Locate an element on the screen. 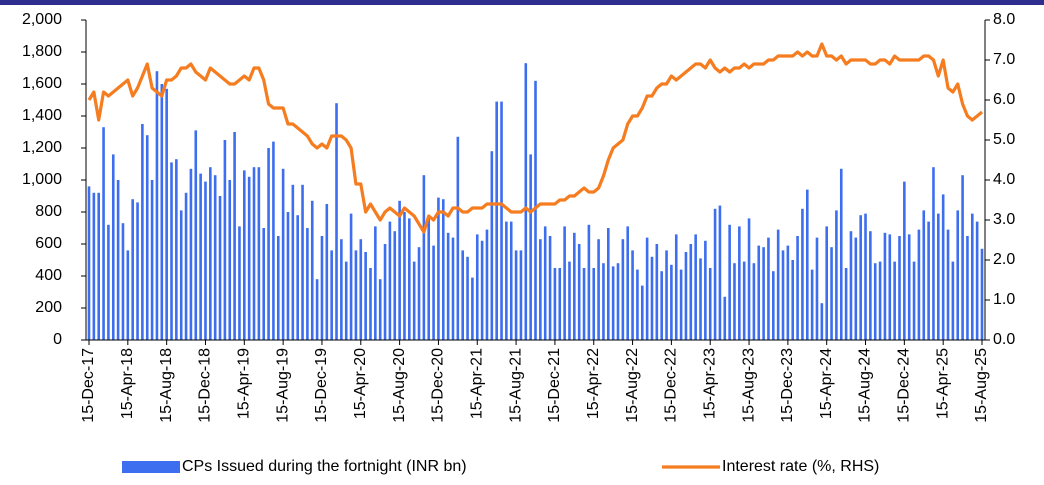 The width and height of the screenshot is (1044, 485). y-tick-label: 1,200 is located at coordinates (42, 147).